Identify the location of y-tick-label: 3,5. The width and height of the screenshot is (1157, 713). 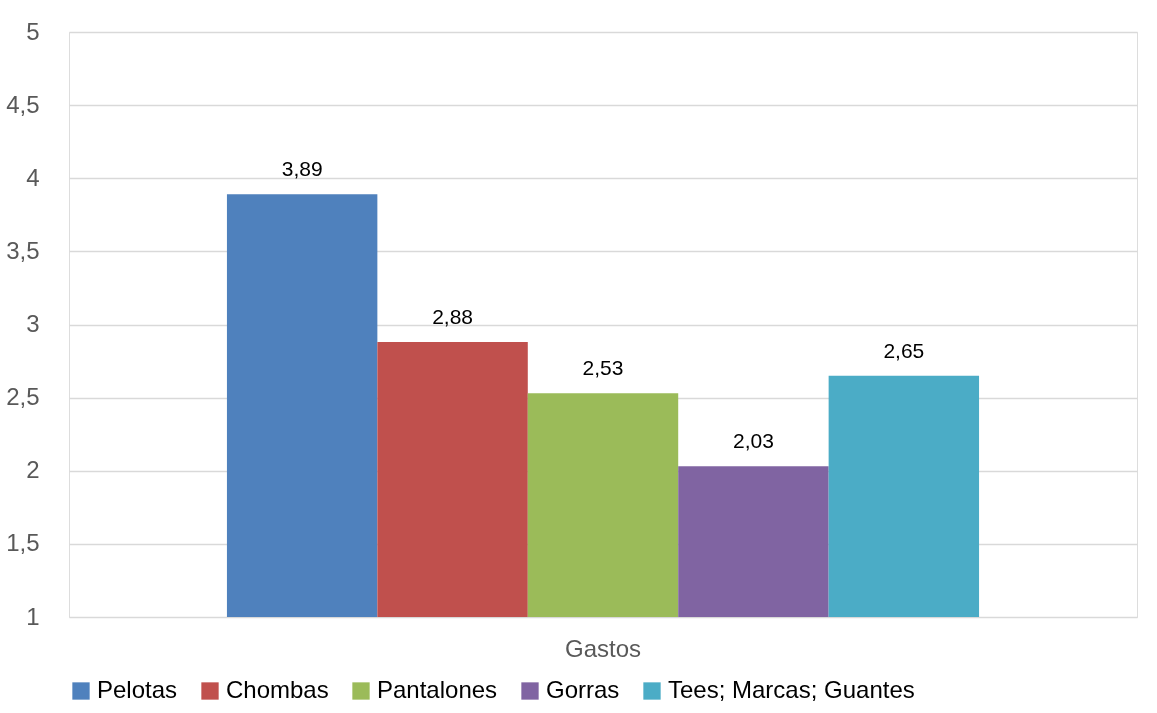
(23, 250).